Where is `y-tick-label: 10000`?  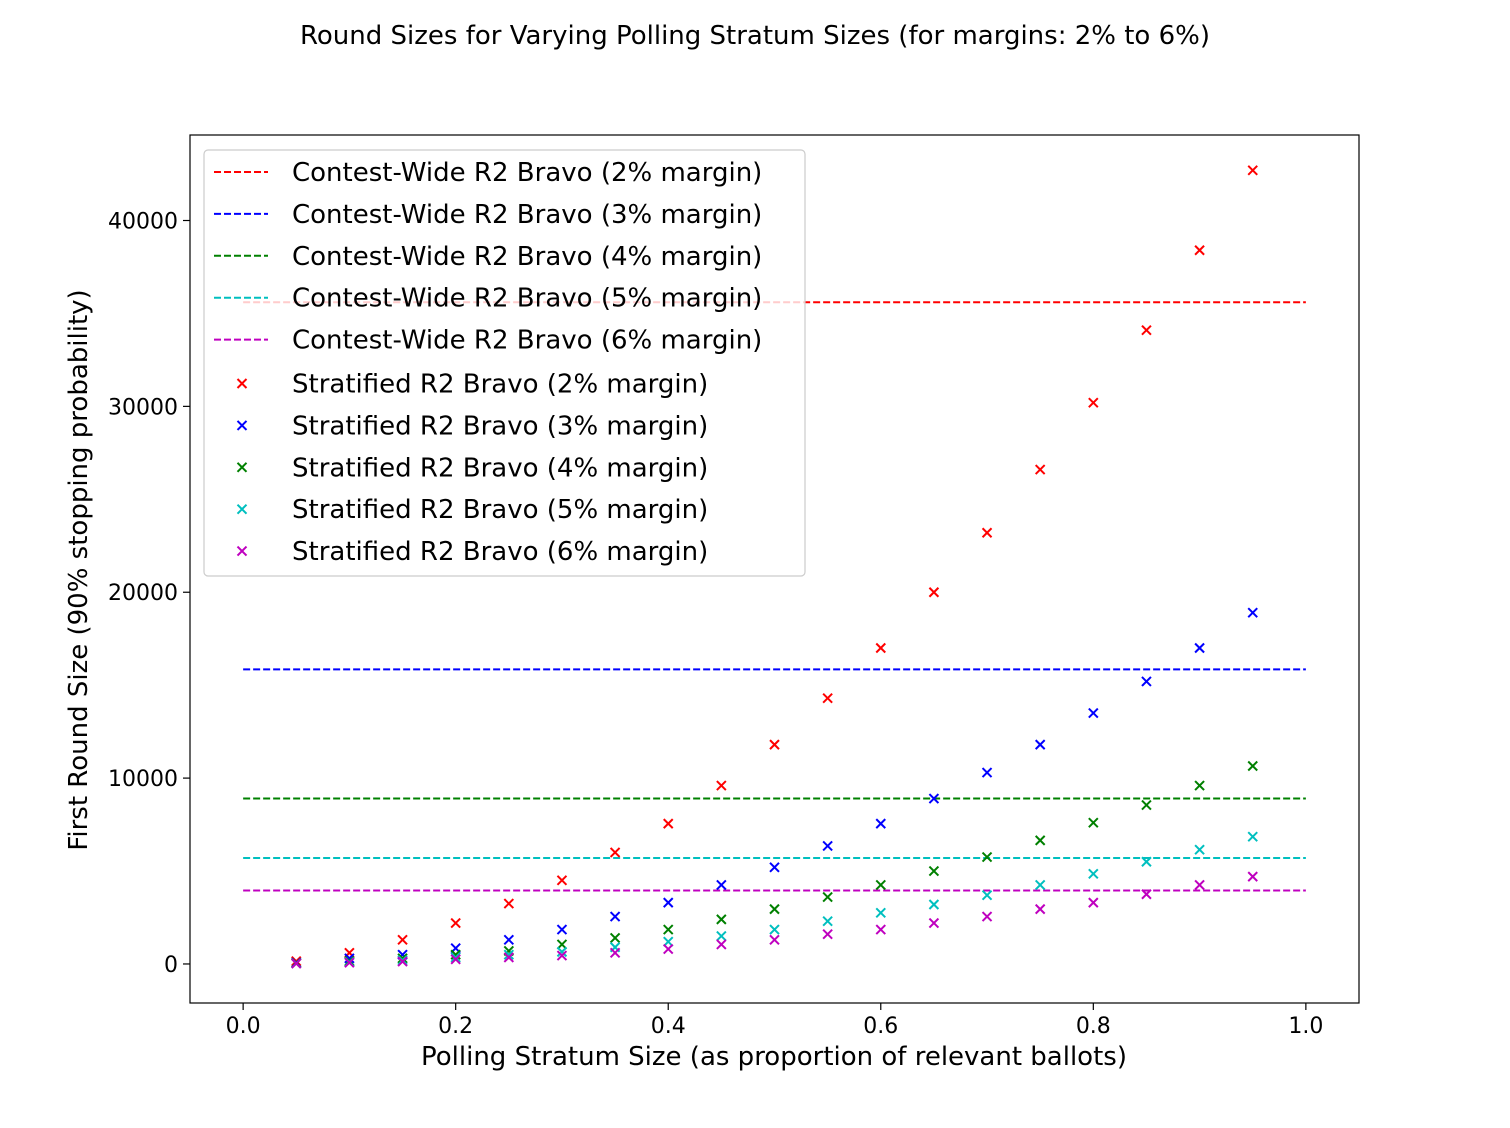
y-tick-label: 10000 is located at coordinates (143, 779).